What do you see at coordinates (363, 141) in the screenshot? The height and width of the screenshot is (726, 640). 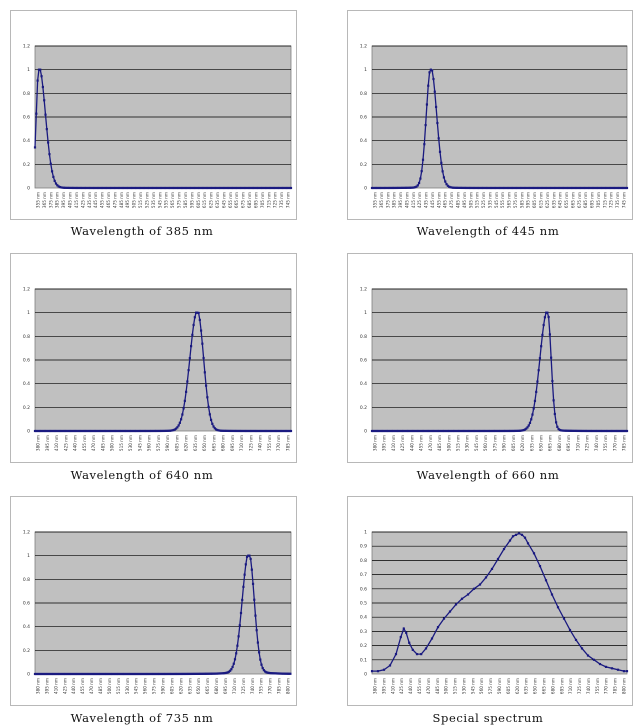 I see `y-tick-label: 0.4` at bounding box center [363, 141].